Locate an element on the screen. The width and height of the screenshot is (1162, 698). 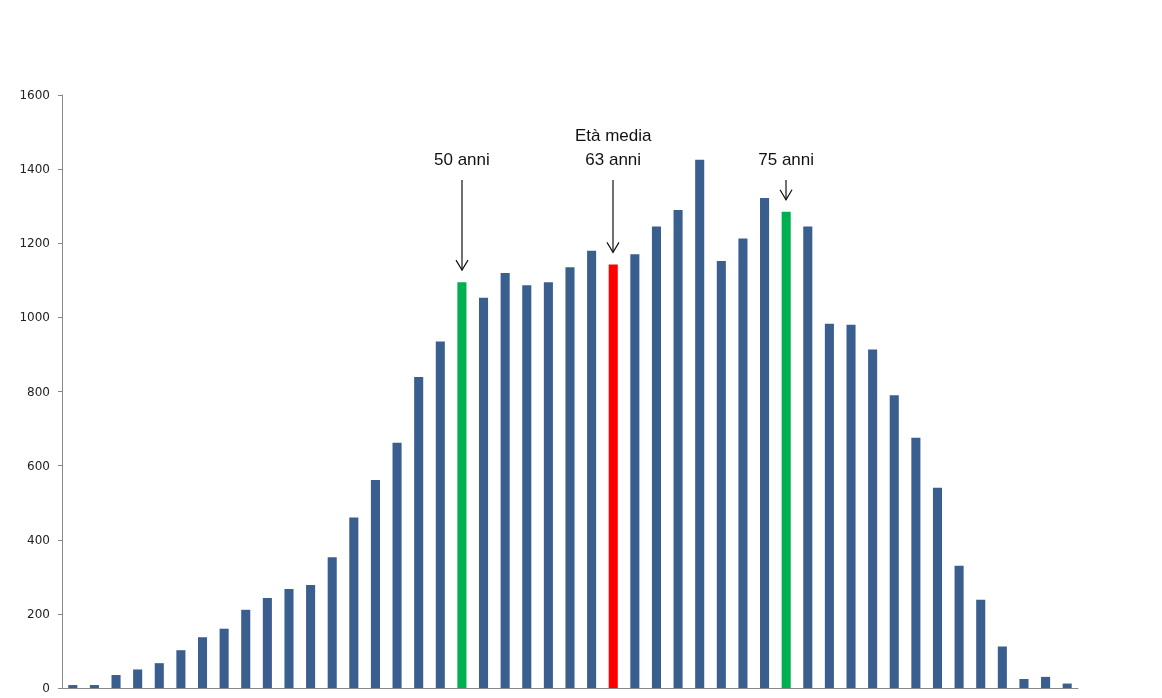
annotation: 50 anni is located at coordinates (462, 160).